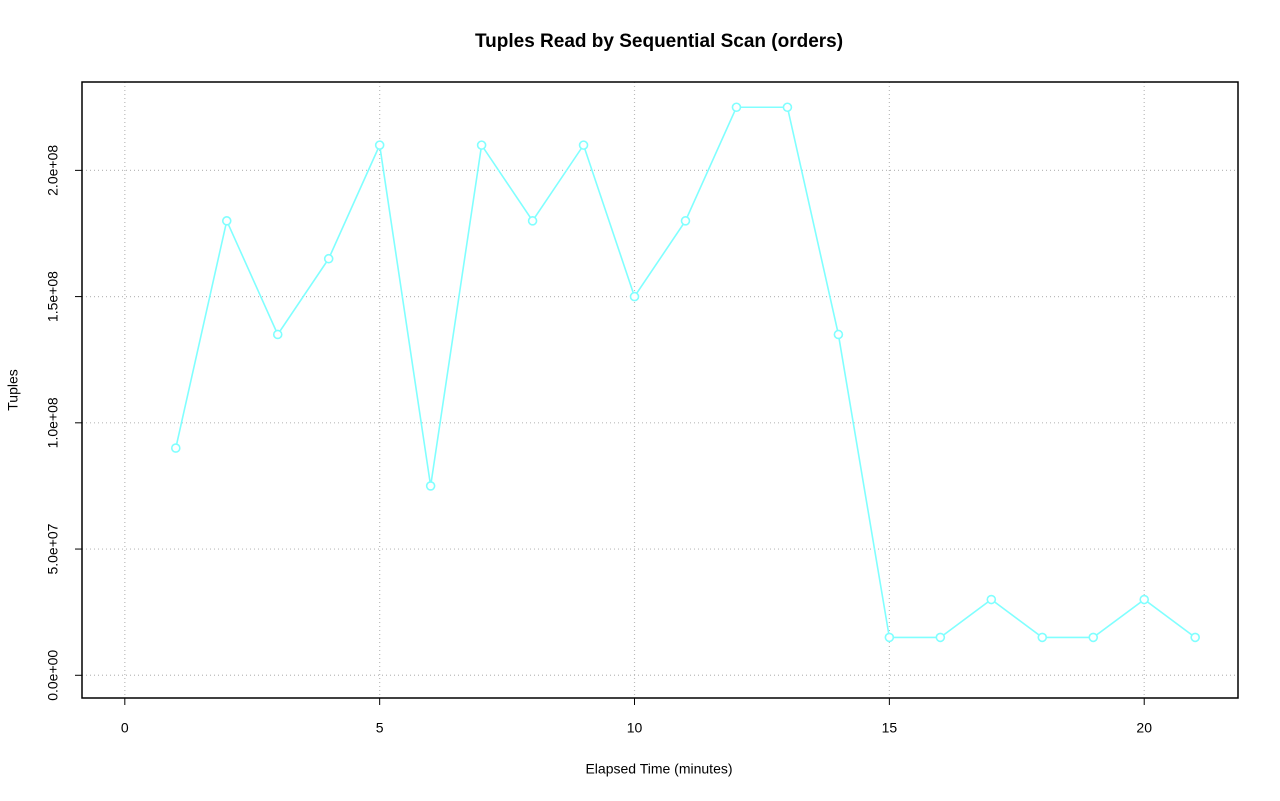 Image resolution: width=1280 pixels, height=801 pixels. I want to click on chart-title: Tuples Read by Sequential Scan (orders), so click(659, 41).